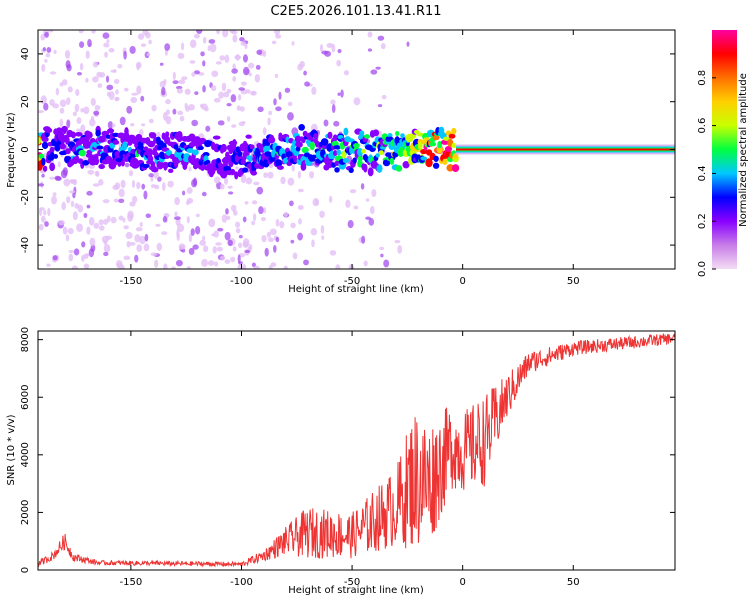  Describe the element at coordinates (11, 150) in the screenshot. I see `spectrogram-ylabel: Frequency (Hz)` at that location.